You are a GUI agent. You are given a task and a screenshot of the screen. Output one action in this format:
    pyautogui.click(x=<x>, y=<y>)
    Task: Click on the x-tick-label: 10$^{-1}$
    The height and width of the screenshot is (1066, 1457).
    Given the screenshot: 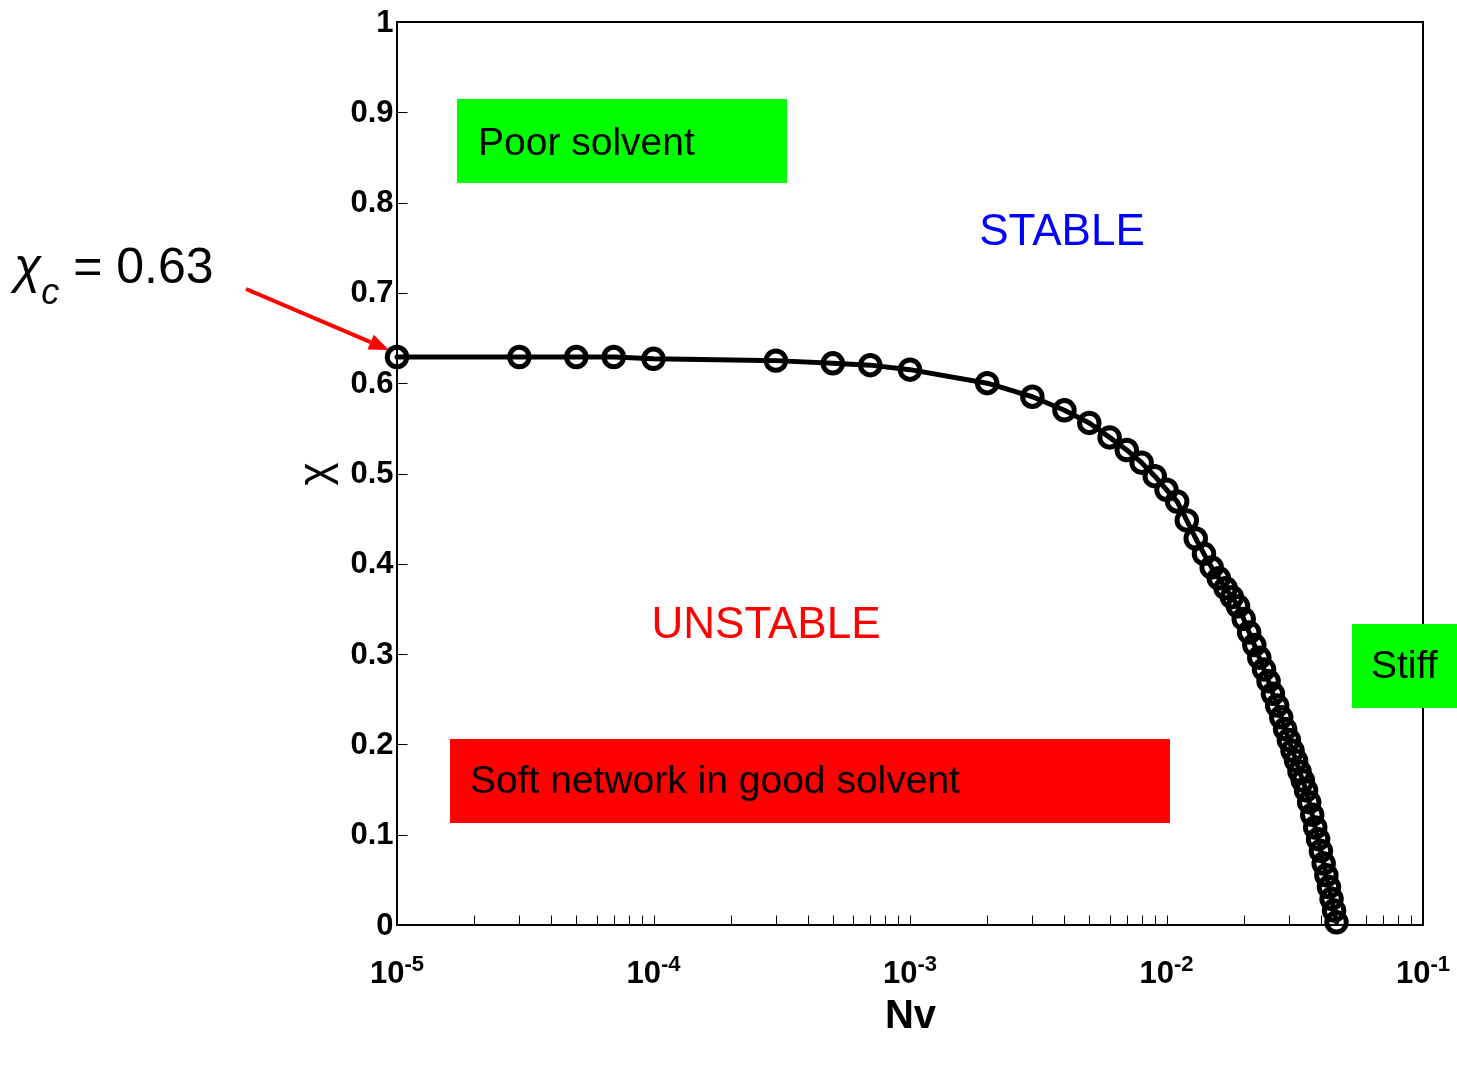 What is the action you would take?
    pyautogui.click(x=1423, y=970)
    